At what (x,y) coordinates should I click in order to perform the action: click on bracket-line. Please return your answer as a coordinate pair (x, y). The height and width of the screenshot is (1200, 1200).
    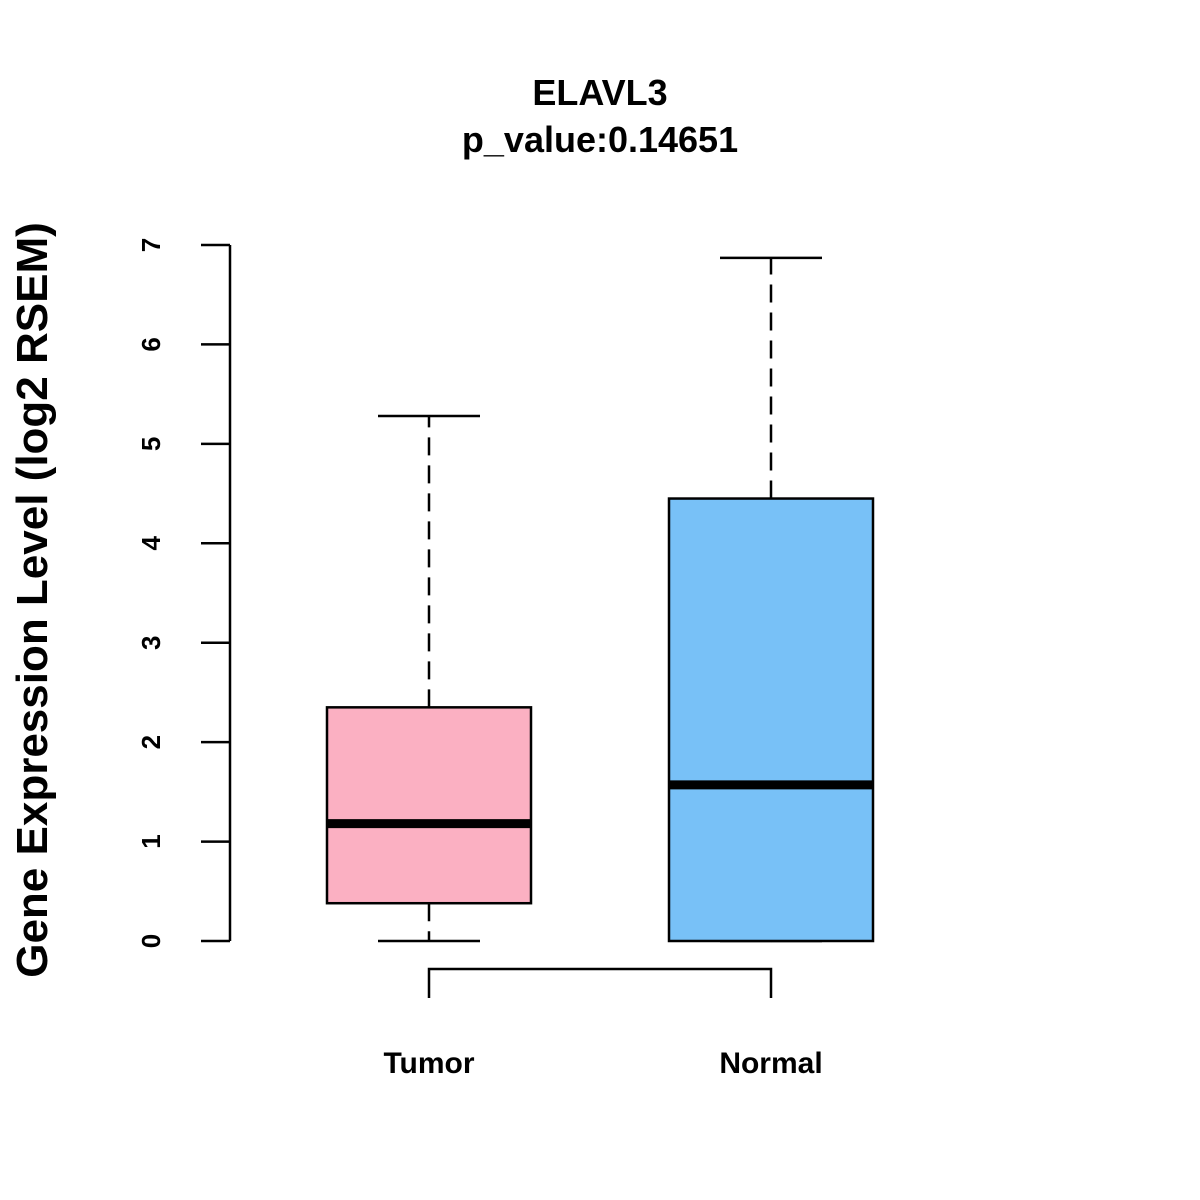
    Looking at the image, I should click on (600, 982).